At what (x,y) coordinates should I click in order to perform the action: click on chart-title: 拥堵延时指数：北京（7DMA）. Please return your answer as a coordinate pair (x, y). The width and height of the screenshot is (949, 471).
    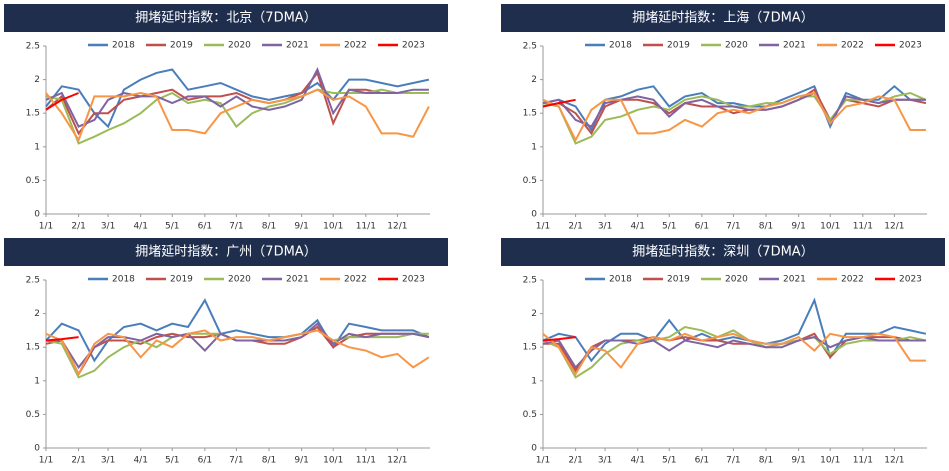
    Looking at the image, I should click on (225, 18).